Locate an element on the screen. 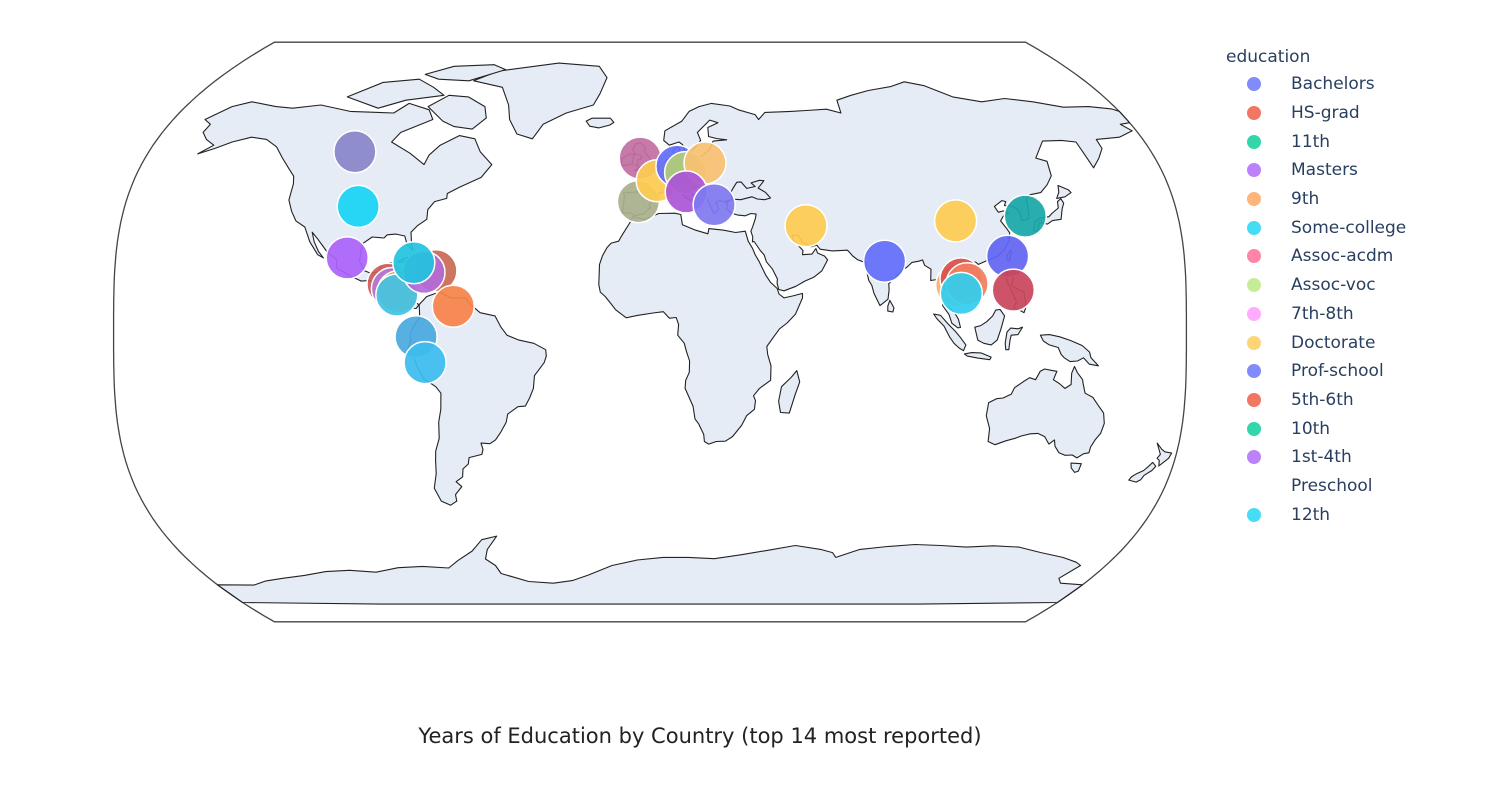  legend-label: 1st-4th is located at coordinates (1321, 457).